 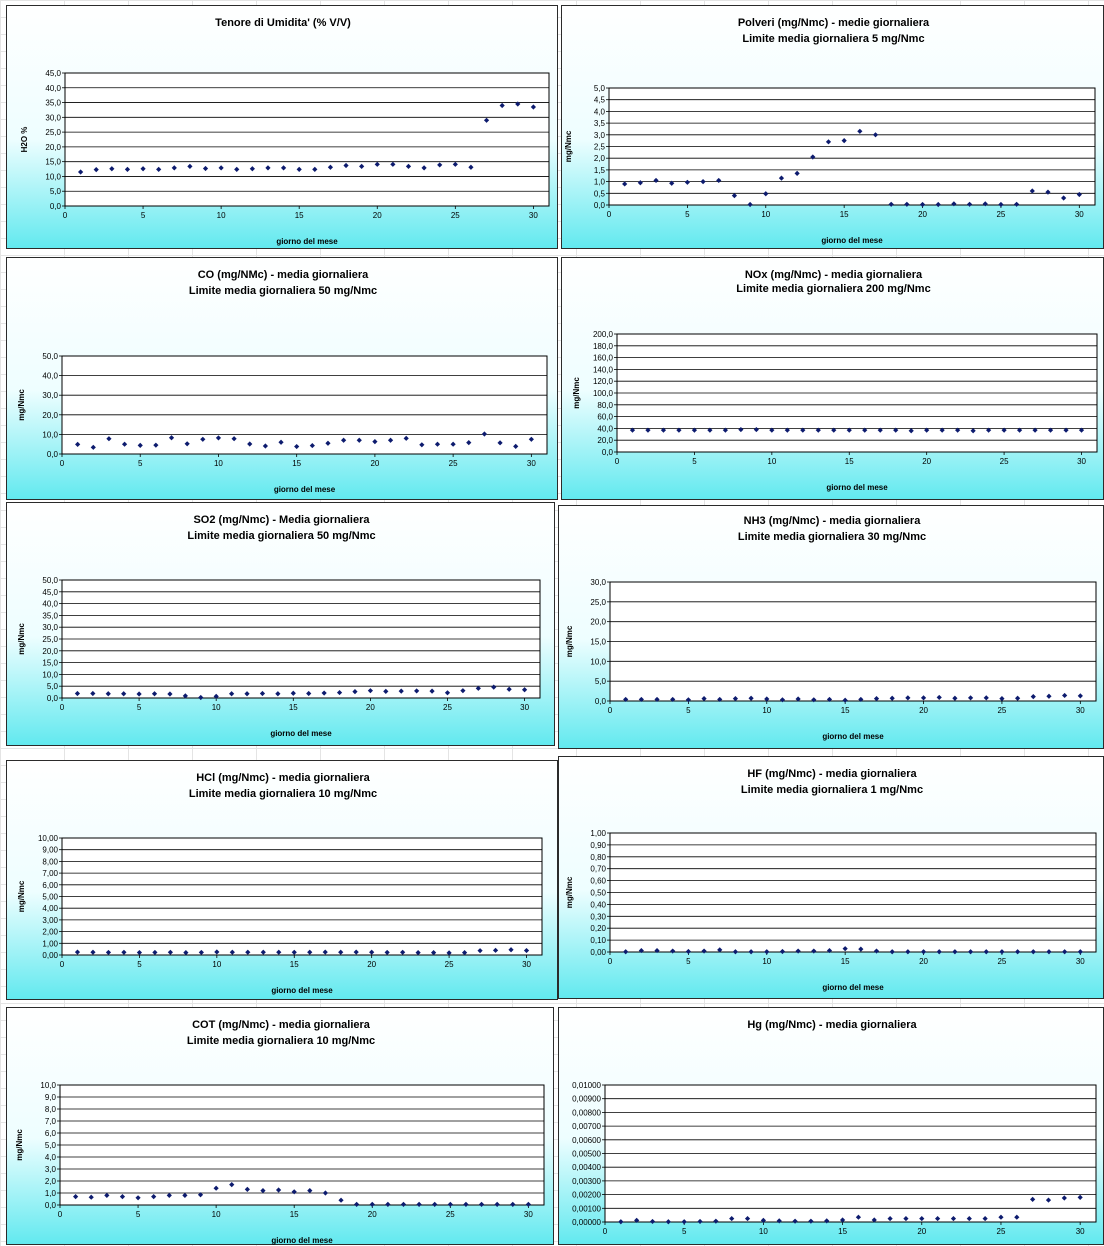 What do you see at coordinates (50, 850) in the screenshot?
I see `y-tick-label: 9,00` at bounding box center [50, 850].